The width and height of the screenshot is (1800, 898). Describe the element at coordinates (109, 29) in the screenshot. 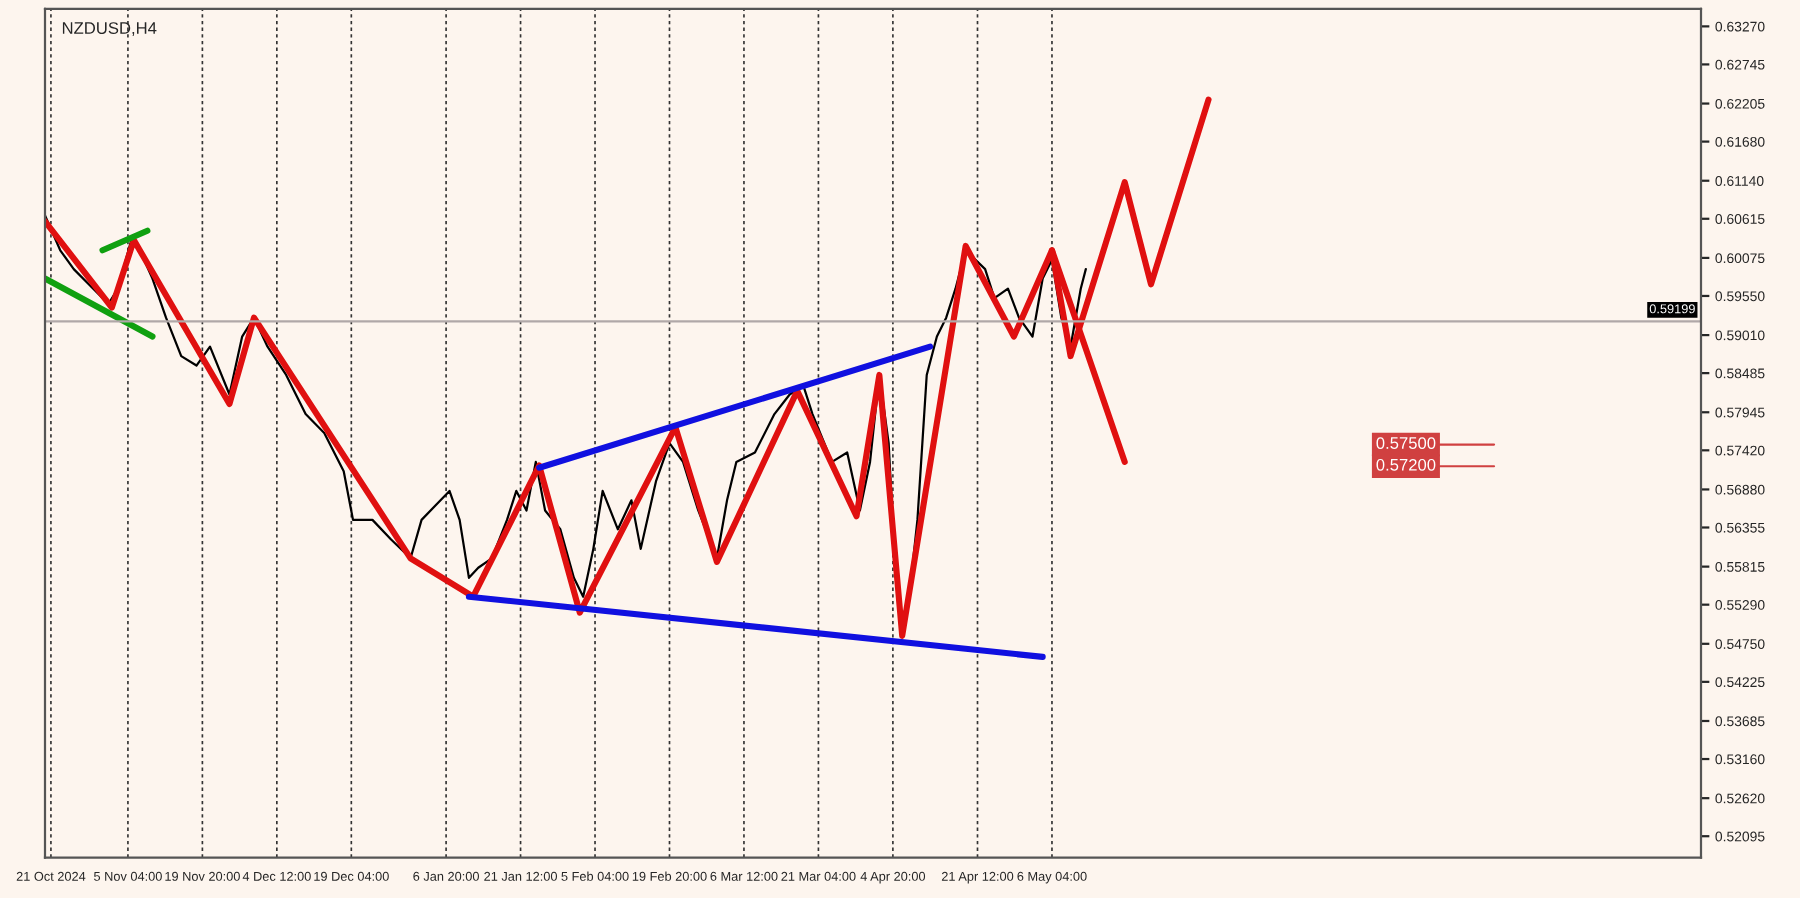

I see `text: NZDUSD,H4` at that location.